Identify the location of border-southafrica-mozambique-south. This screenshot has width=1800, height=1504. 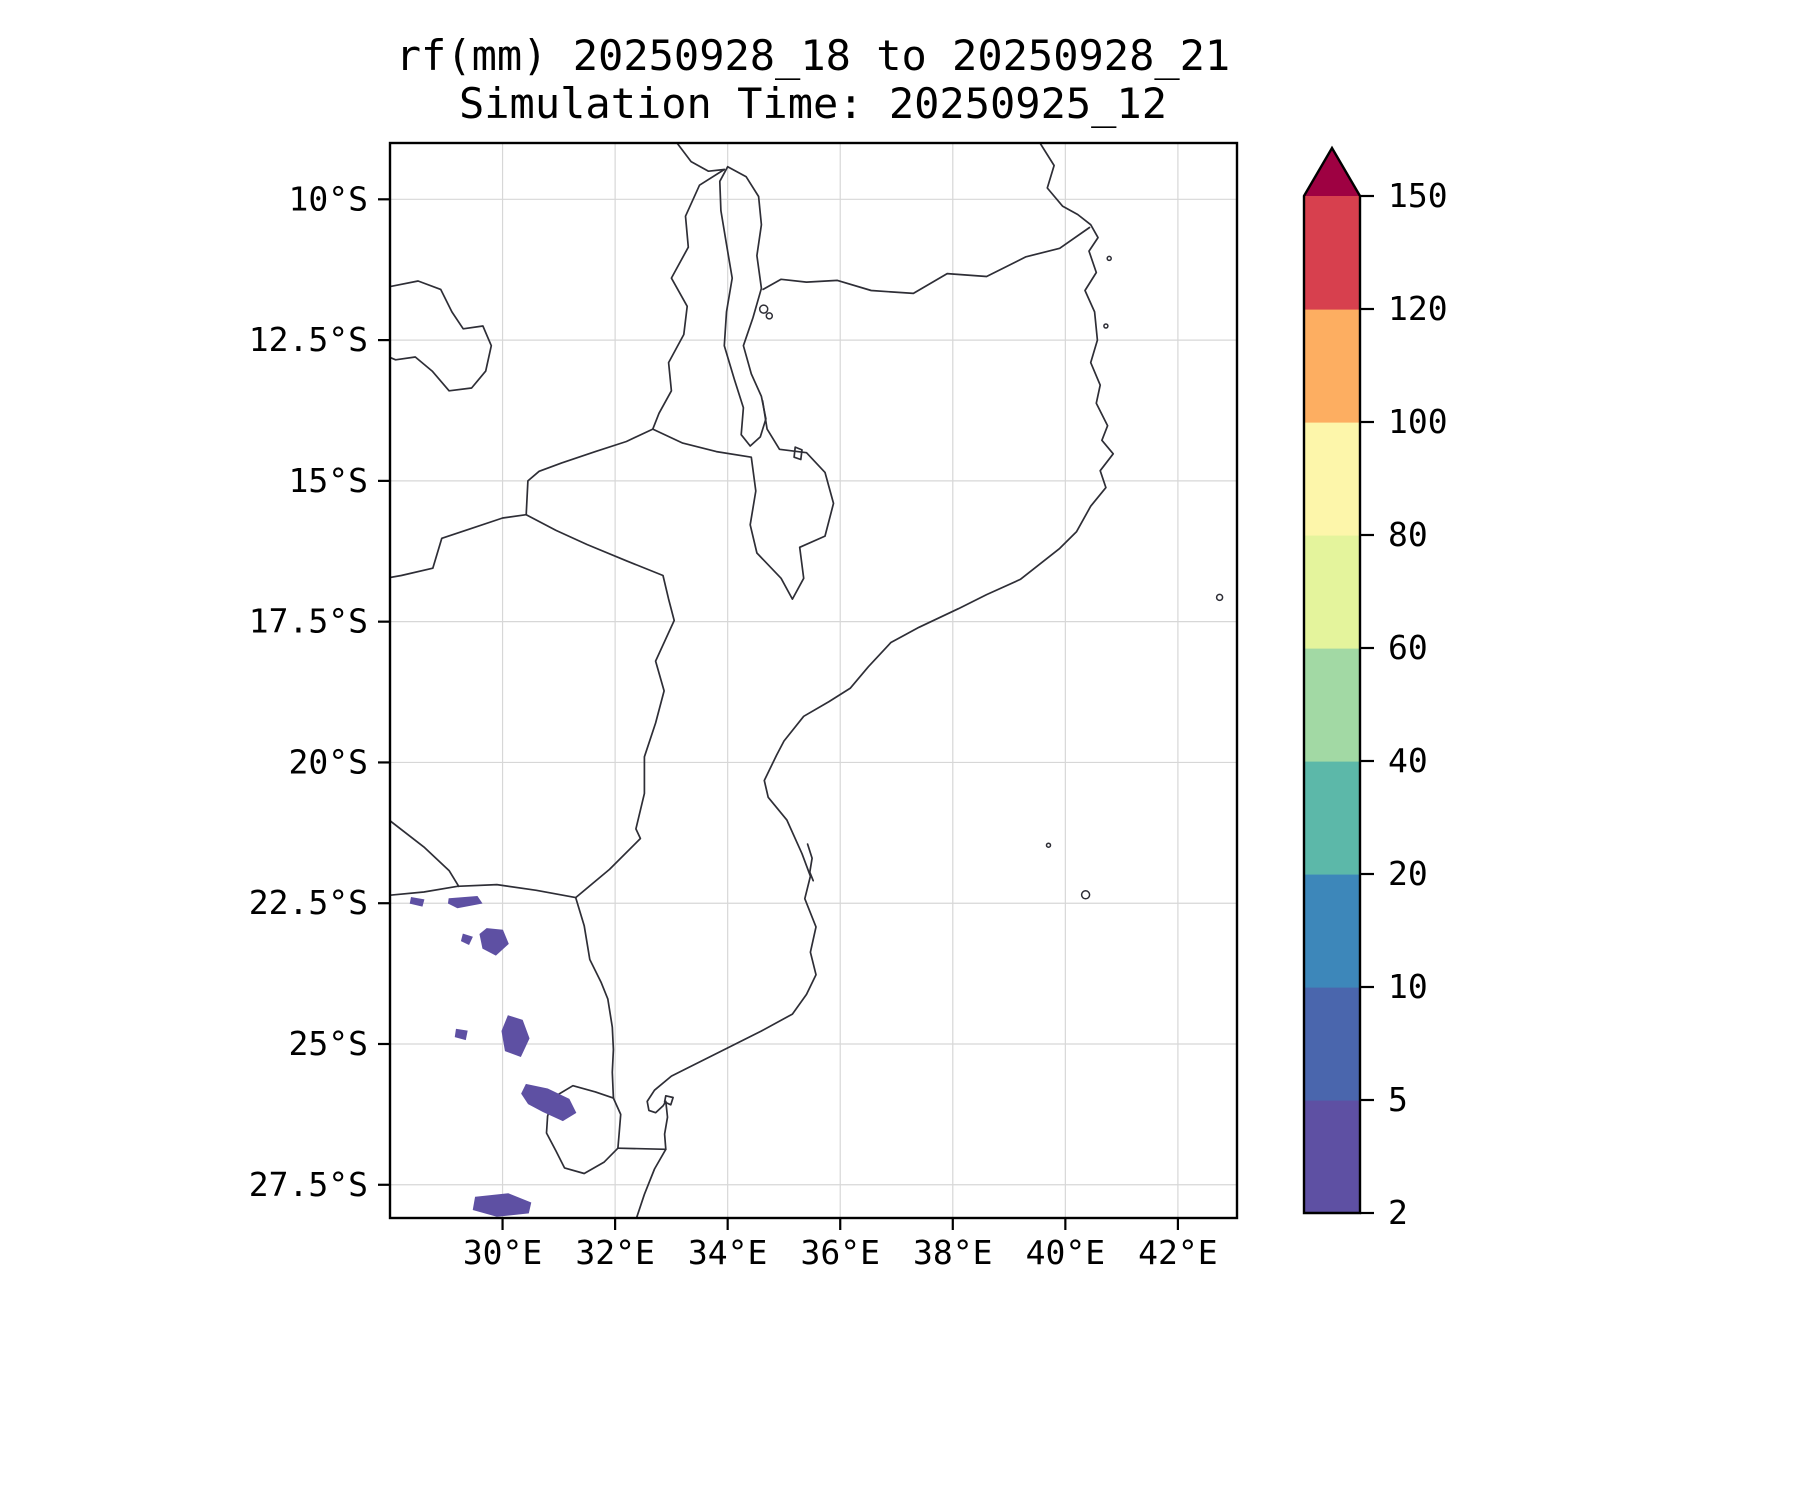
(642, 1149).